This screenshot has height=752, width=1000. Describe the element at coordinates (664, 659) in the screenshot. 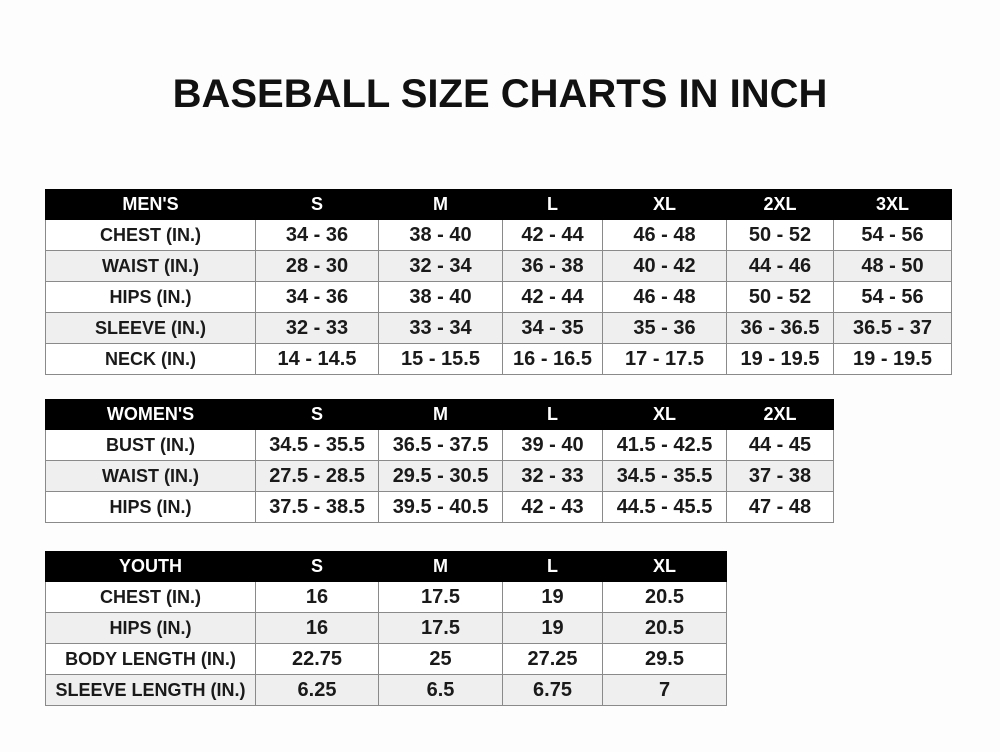

I see `size-value: 29.5` at that location.